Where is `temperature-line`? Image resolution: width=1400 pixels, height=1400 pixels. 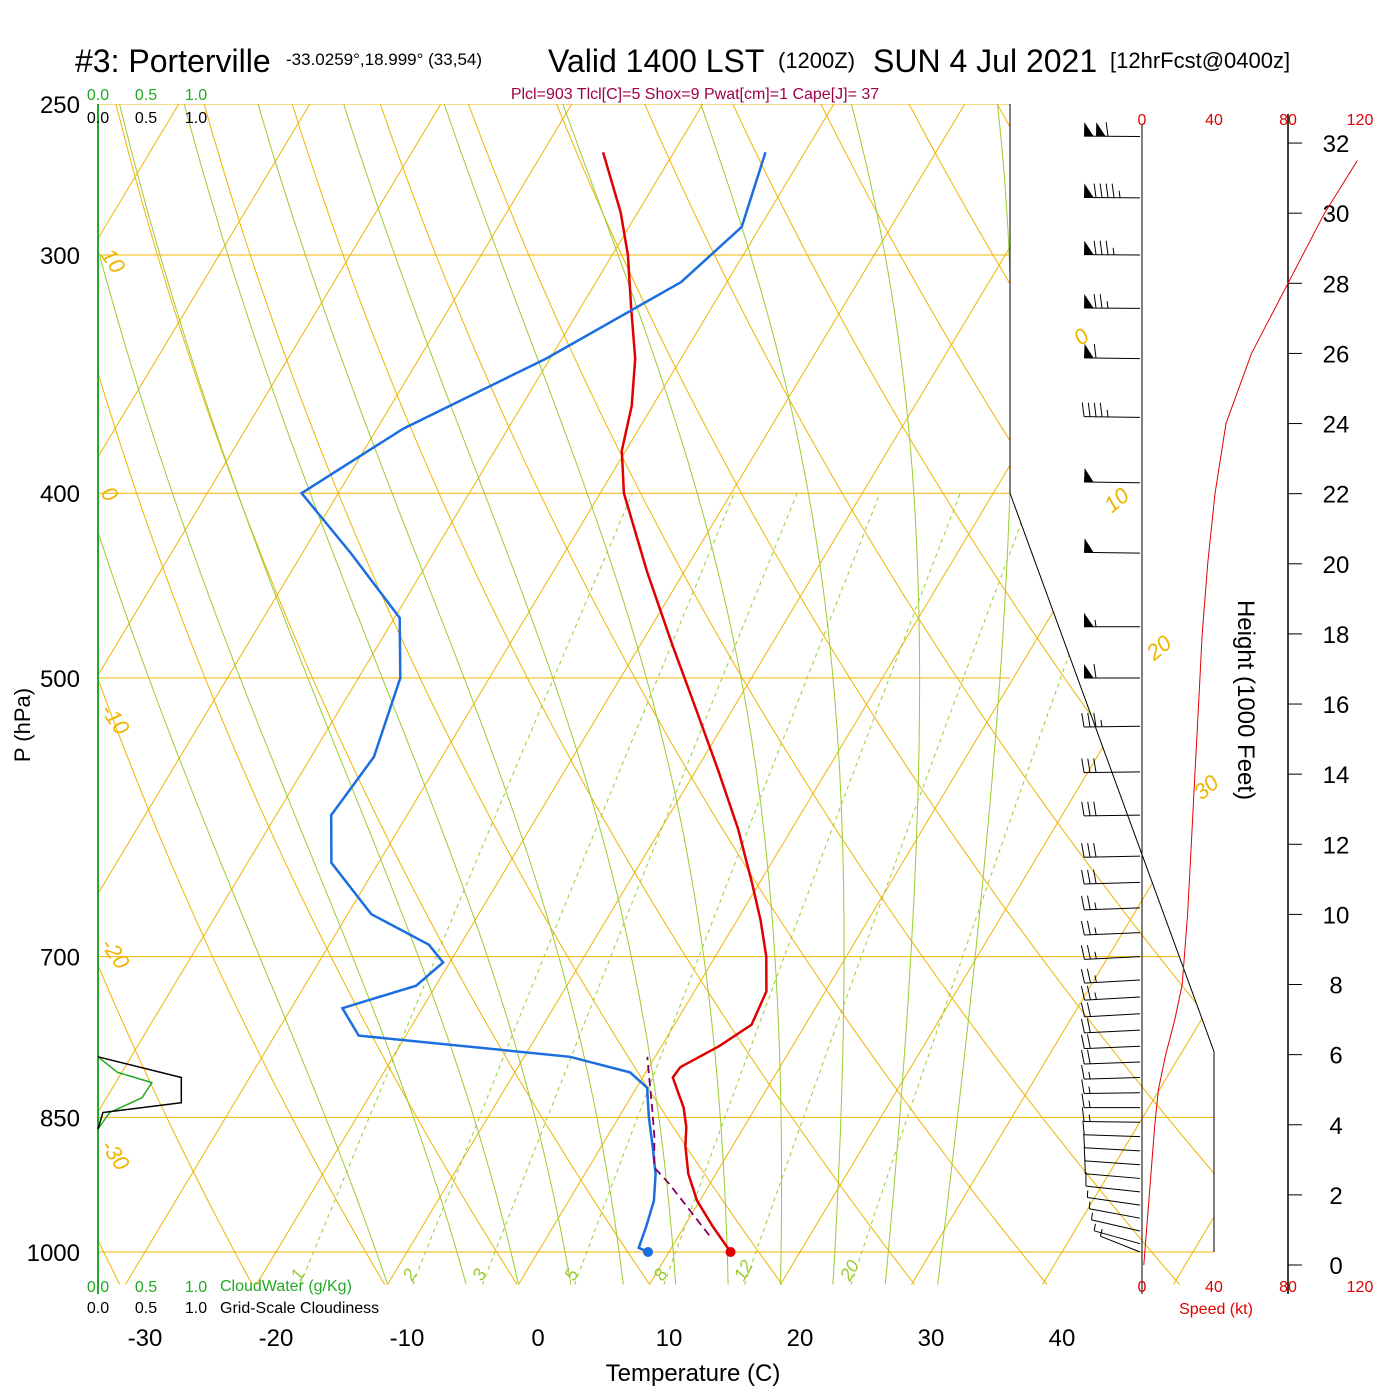
temperature-line is located at coordinates (684, 702).